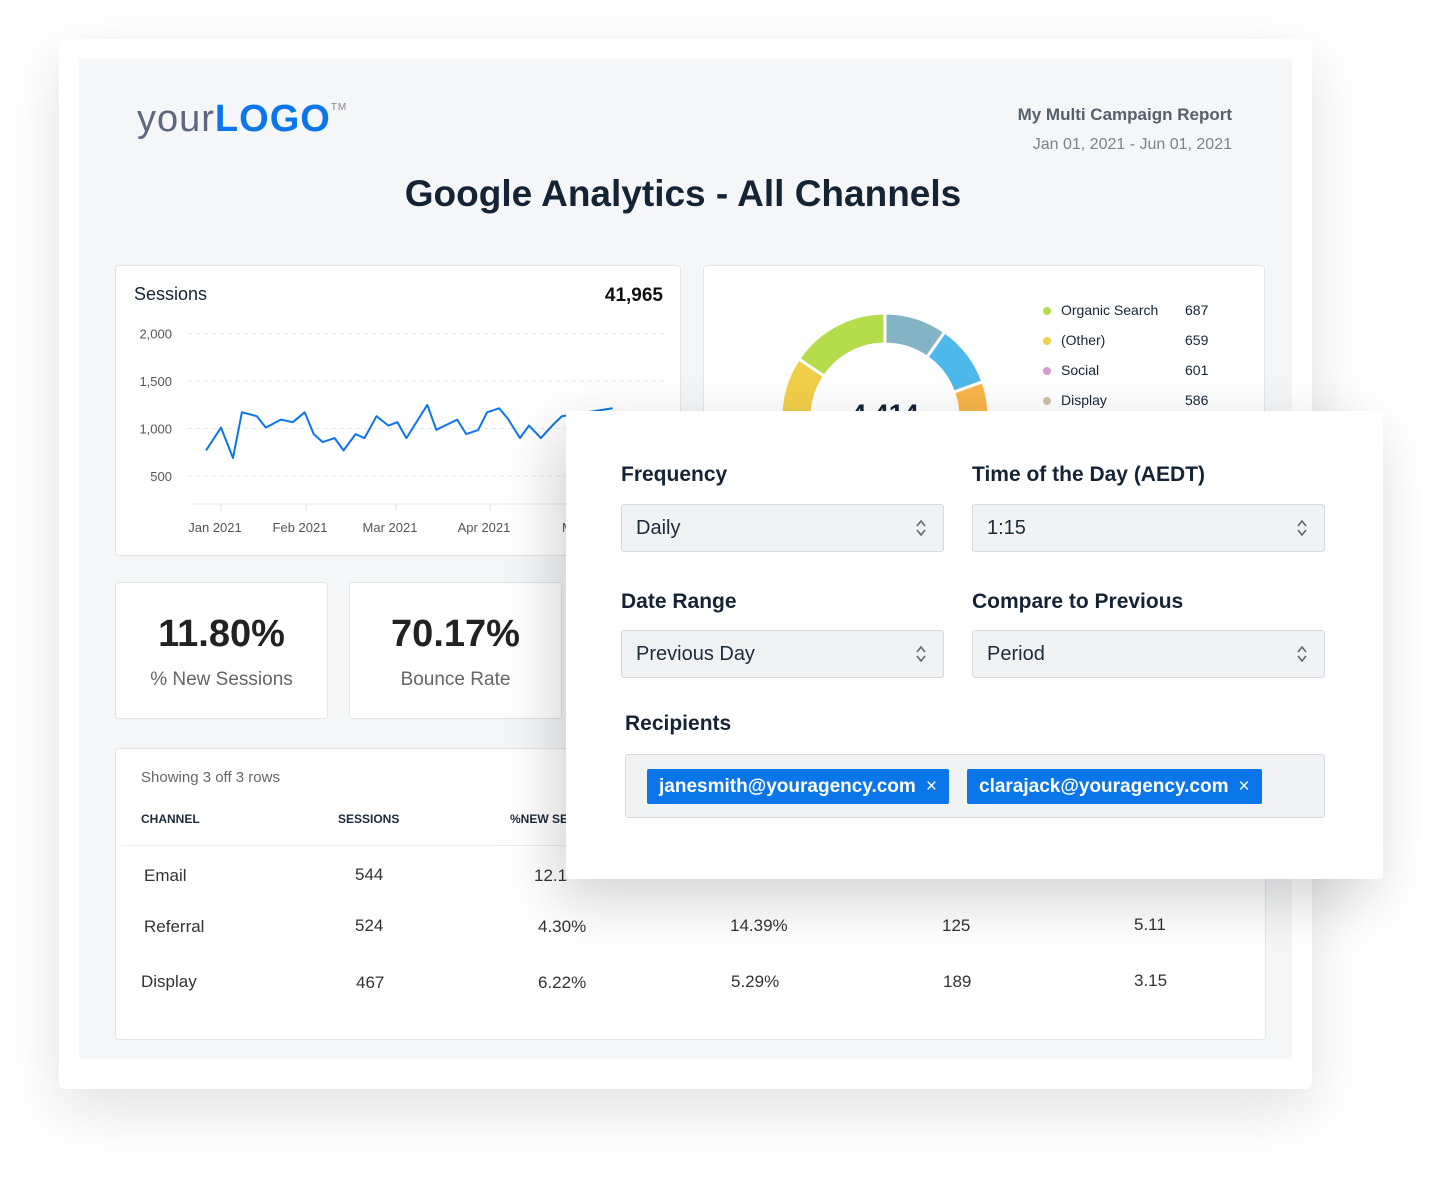  What do you see at coordinates (1132, 144) in the screenshot?
I see `report-date-range: Jan 01, 2021 - Jun 01, 2021` at bounding box center [1132, 144].